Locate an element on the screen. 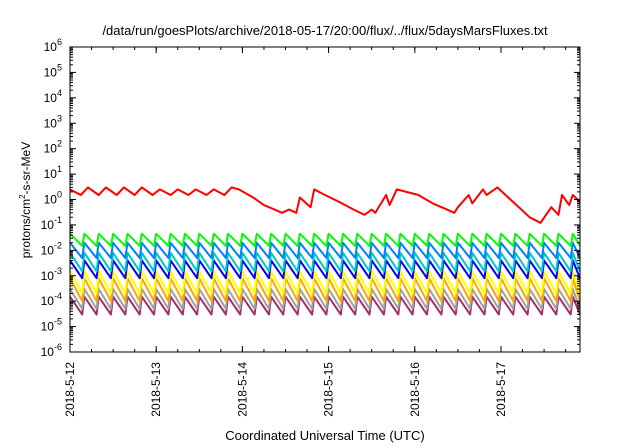 Image resolution: width=640 pixels, height=448 pixels. y-tick-label: 10⁻⁵ is located at coordinates (51, 325).